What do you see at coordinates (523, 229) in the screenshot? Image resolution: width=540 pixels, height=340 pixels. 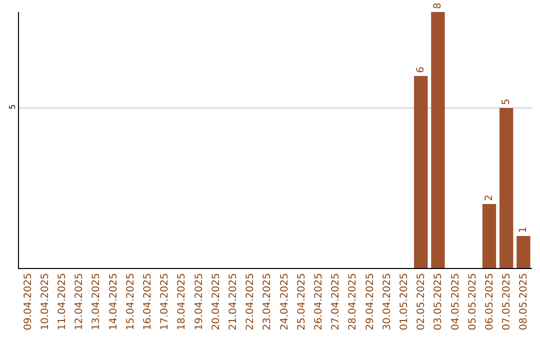 I see `data-label: 1` at bounding box center [523, 229].